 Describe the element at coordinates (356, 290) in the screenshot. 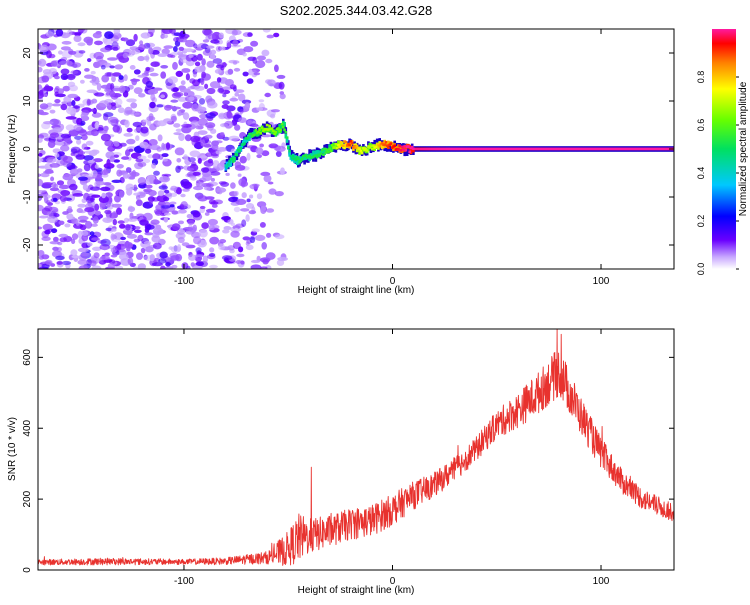

I see `spectrogram-x-label: Height of straight line (km)` at that location.